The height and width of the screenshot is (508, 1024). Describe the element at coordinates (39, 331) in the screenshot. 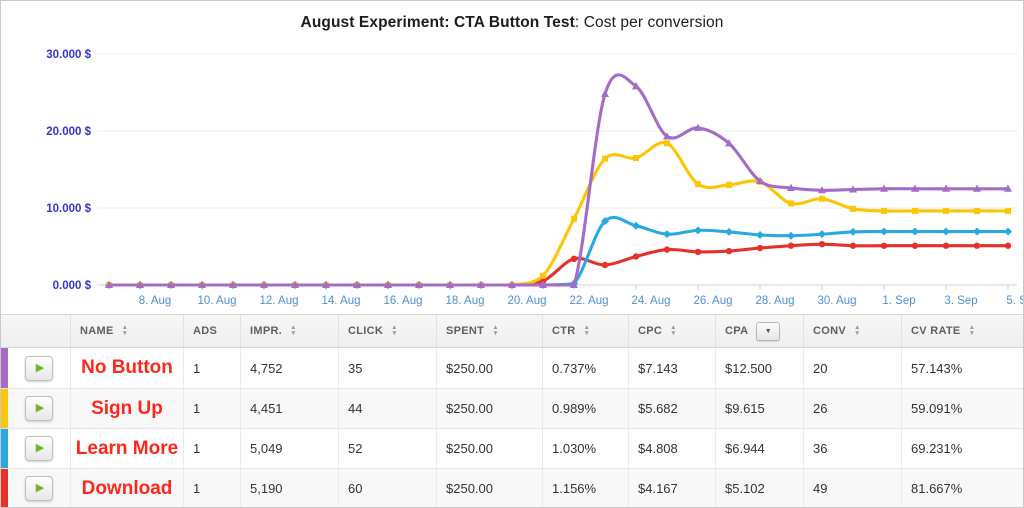

I see `header-spacer-play` at that location.